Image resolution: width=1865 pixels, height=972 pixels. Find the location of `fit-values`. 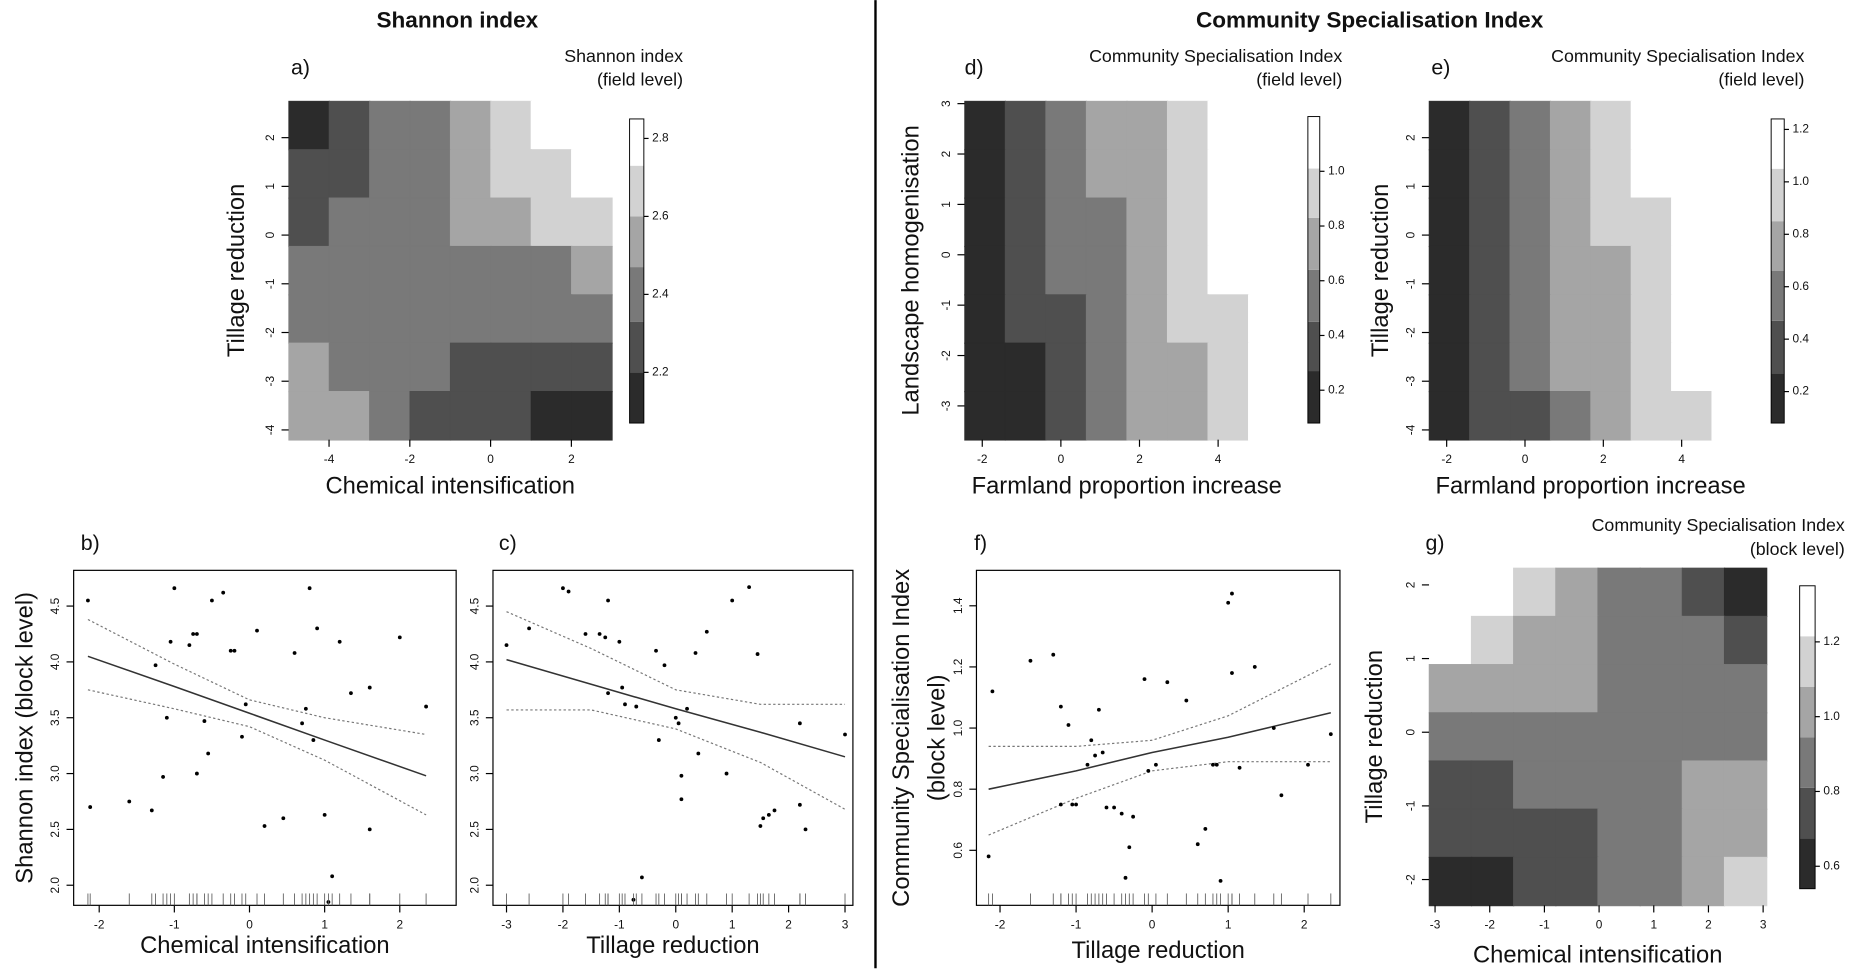

fit-values is located at coordinates (257, 716).